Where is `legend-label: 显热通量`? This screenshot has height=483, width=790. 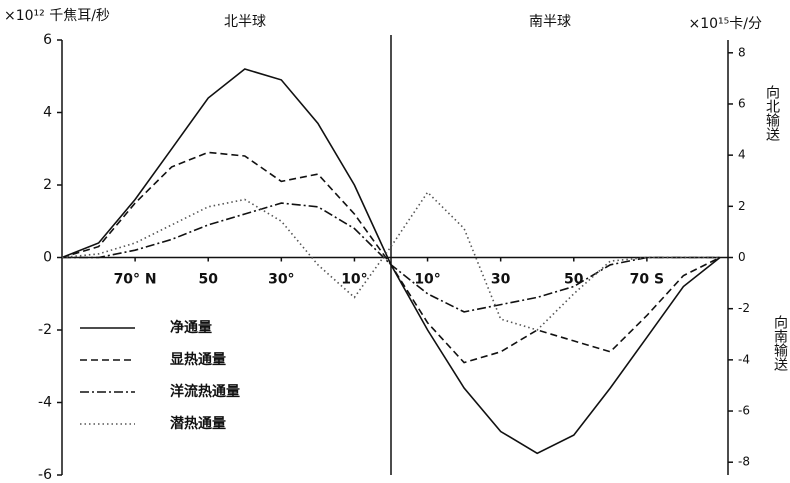 legend-label: 显热通量 is located at coordinates (198, 359).